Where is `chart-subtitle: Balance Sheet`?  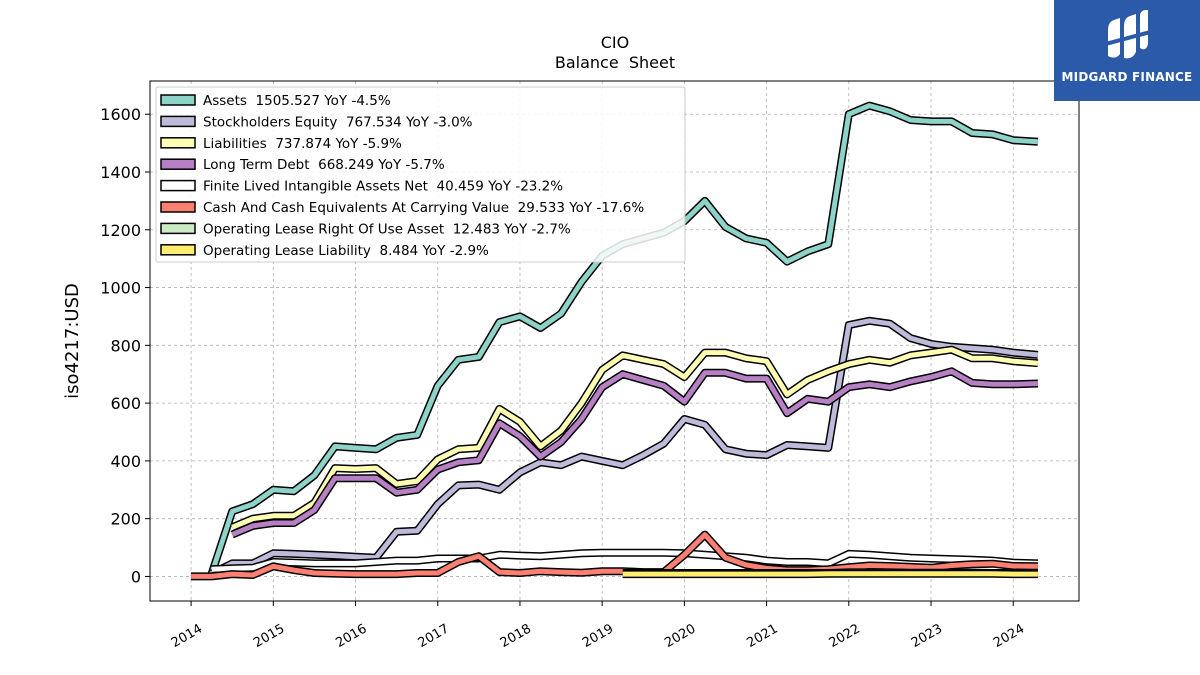 chart-subtitle: Balance Sheet is located at coordinates (615, 62).